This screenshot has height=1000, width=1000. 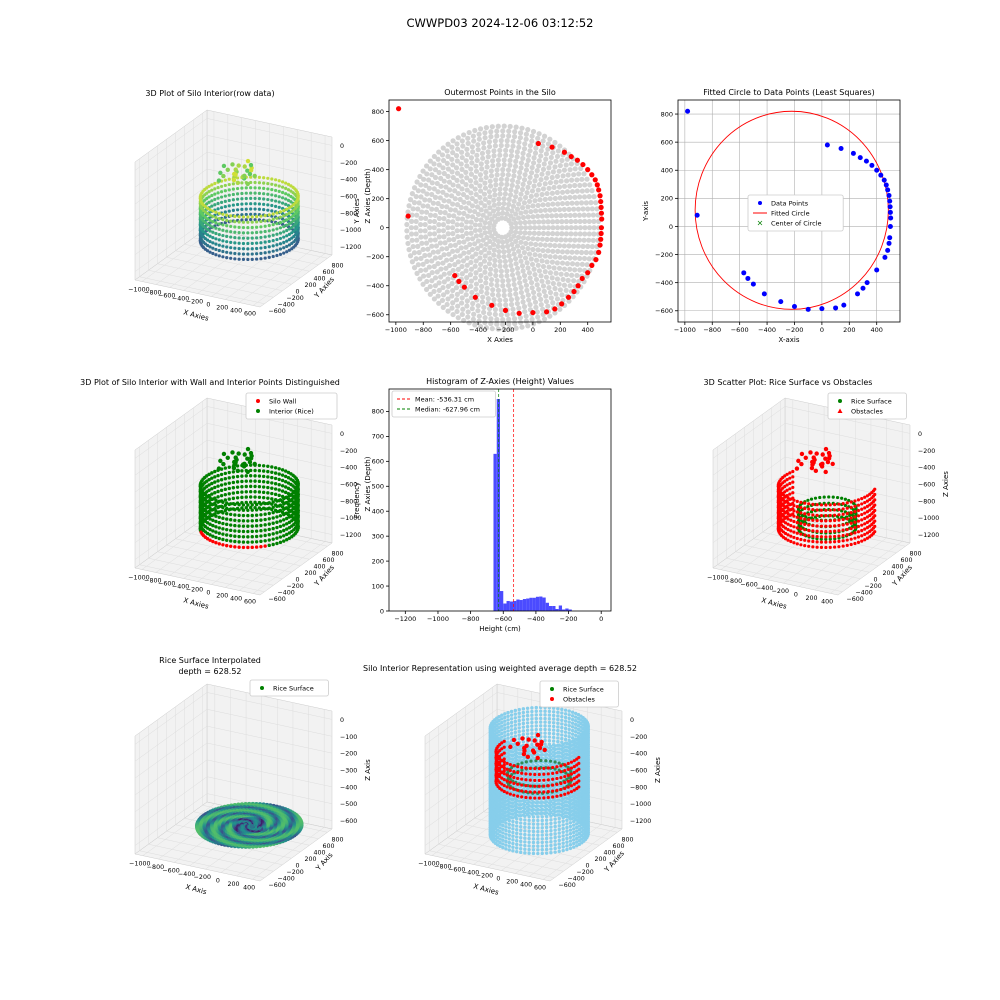 What do you see at coordinates (428, 864) in the screenshot?
I see `x-tick-label: −1000` at bounding box center [428, 864].